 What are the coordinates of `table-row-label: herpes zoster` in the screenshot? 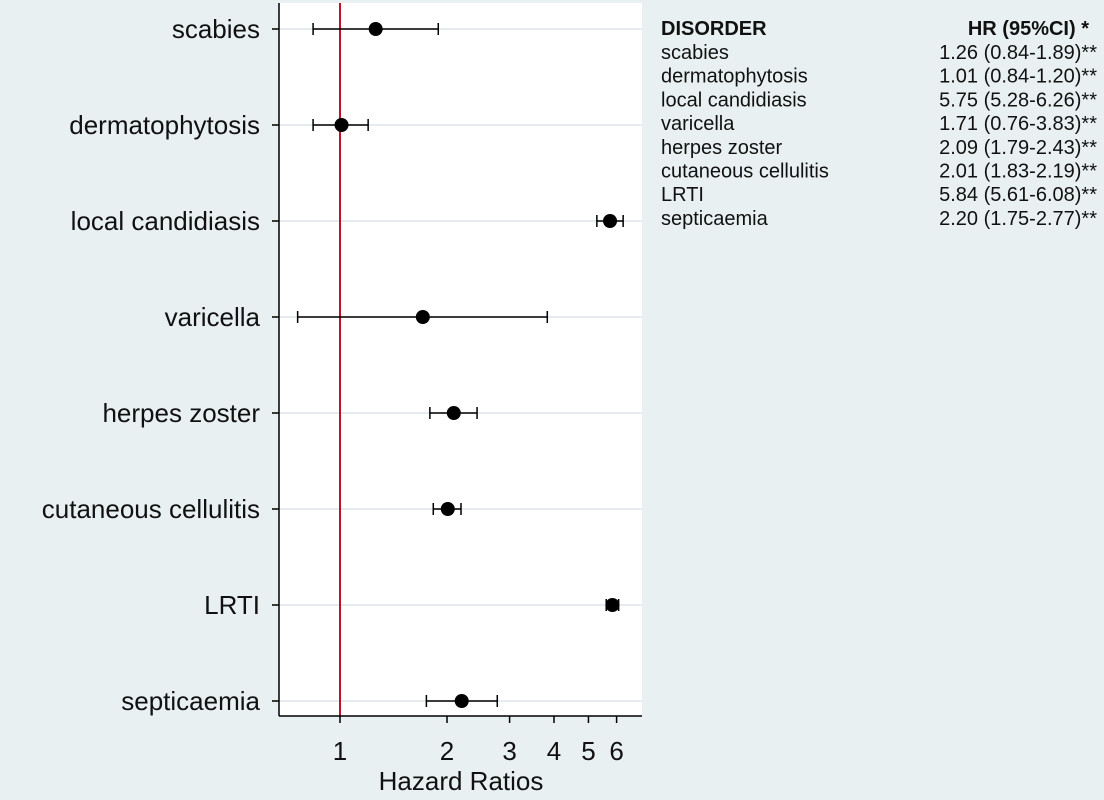 It's located at (722, 148).